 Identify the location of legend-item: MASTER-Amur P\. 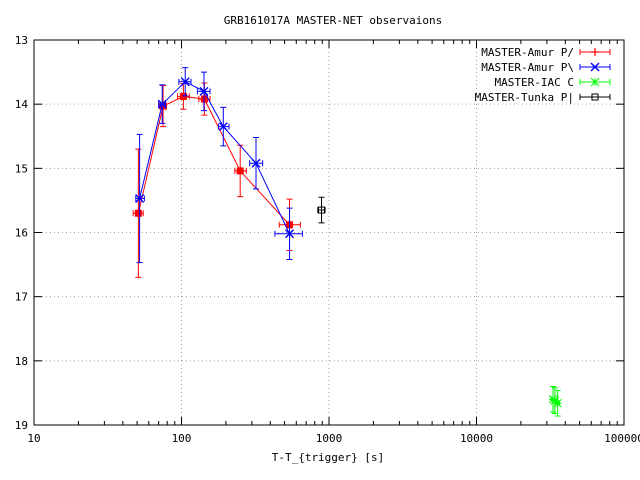
(546, 67).